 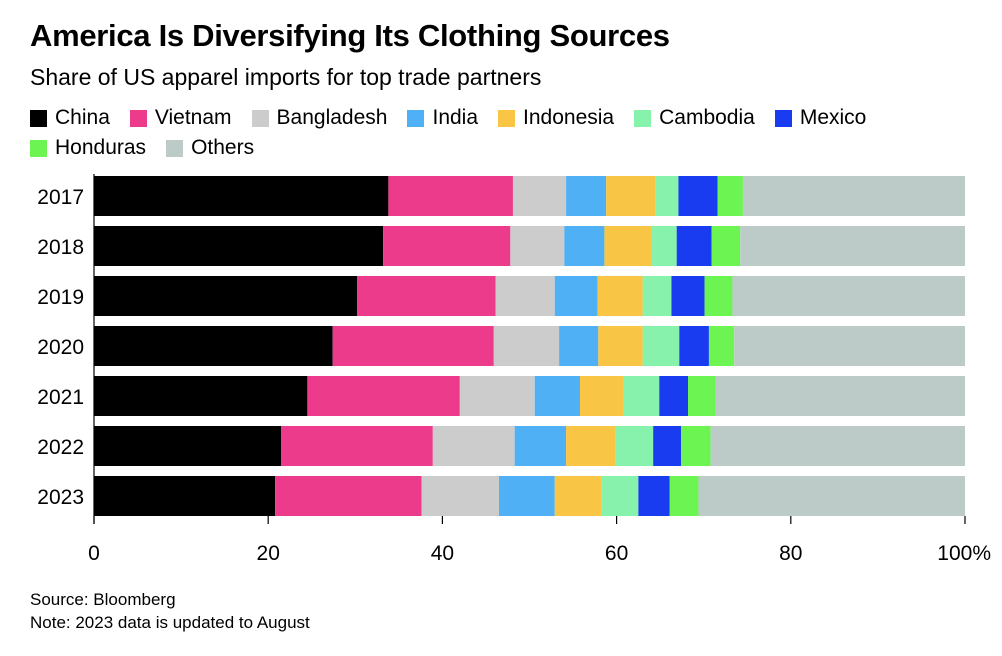 What do you see at coordinates (101, 147) in the screenshot?
I see `legend-label: Honduras` at bounding box center [101, 147].